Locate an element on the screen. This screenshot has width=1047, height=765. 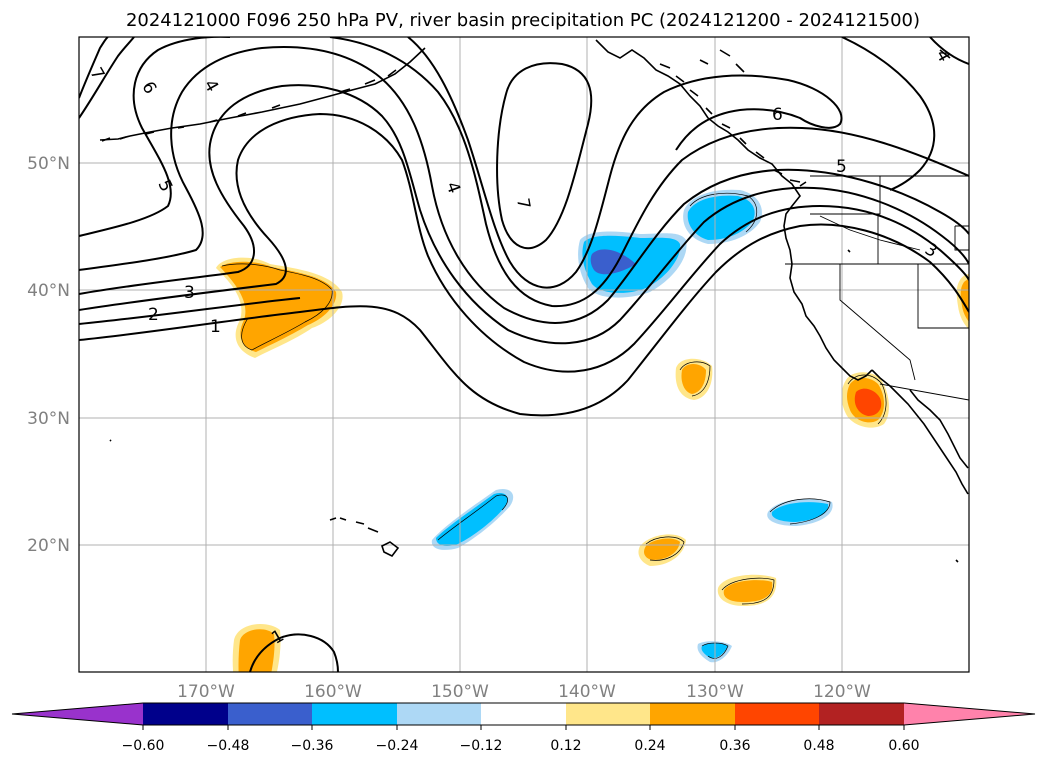
political-borders is located at coordinates (877, 288).